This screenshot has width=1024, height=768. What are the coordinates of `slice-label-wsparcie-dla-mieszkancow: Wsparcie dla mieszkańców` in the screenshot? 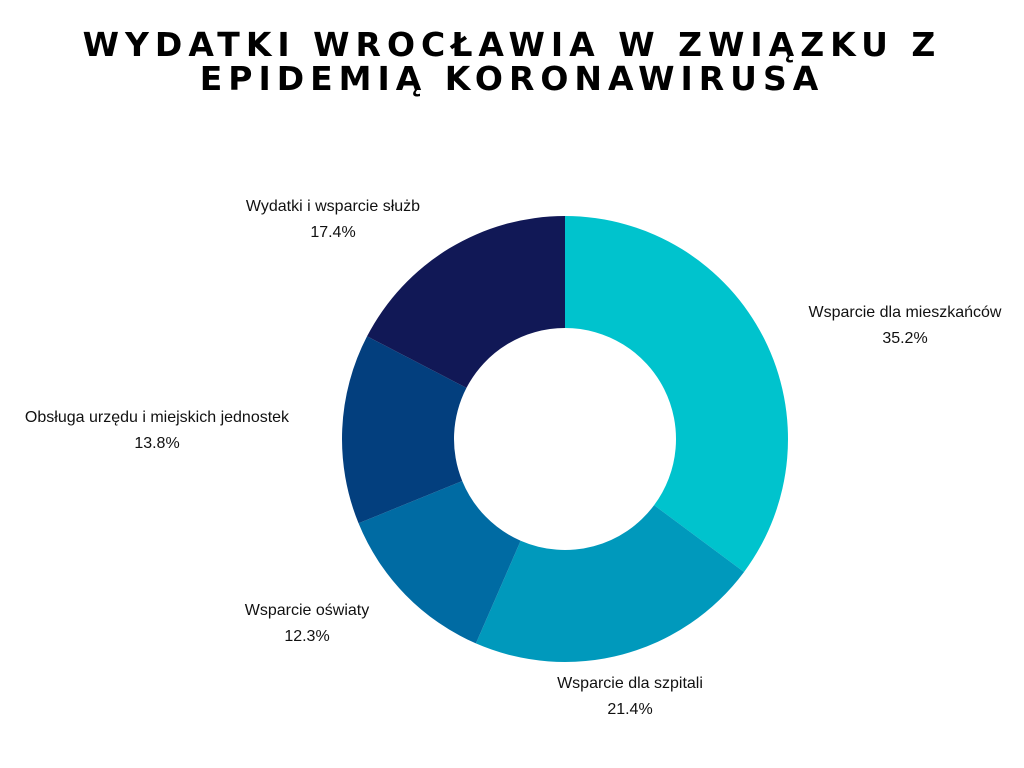 It's located at (905, 312).